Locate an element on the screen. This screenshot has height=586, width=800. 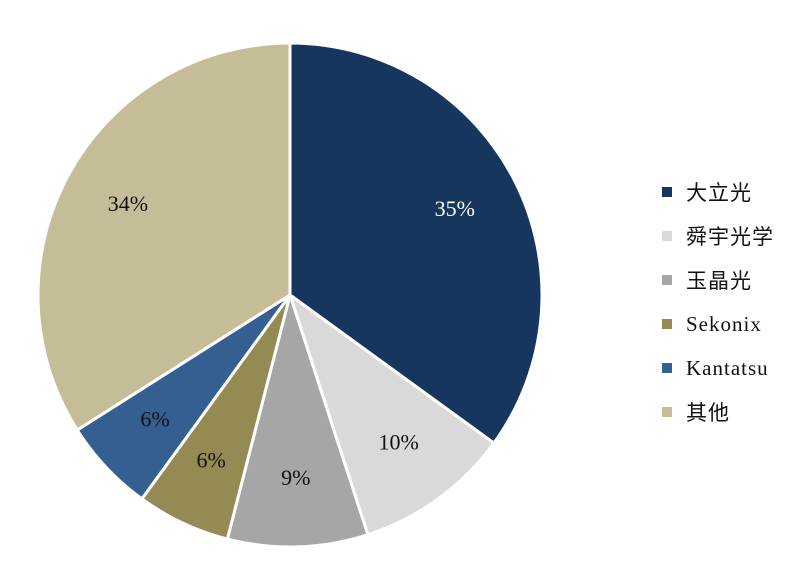
legend-item: Kantatsu is located at coordinates (718, 368).